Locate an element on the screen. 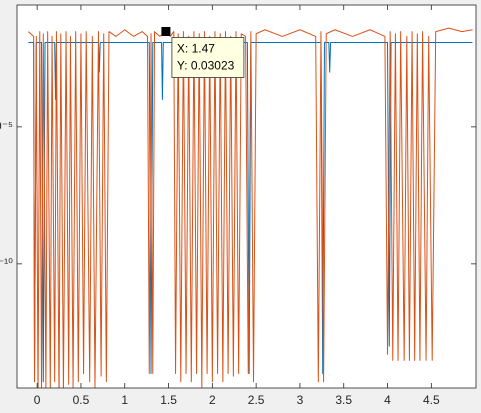 This screenshot has width=481, height=413. y-tick-label: 10⁻¹⁰ is located at coordinates (6, 263).